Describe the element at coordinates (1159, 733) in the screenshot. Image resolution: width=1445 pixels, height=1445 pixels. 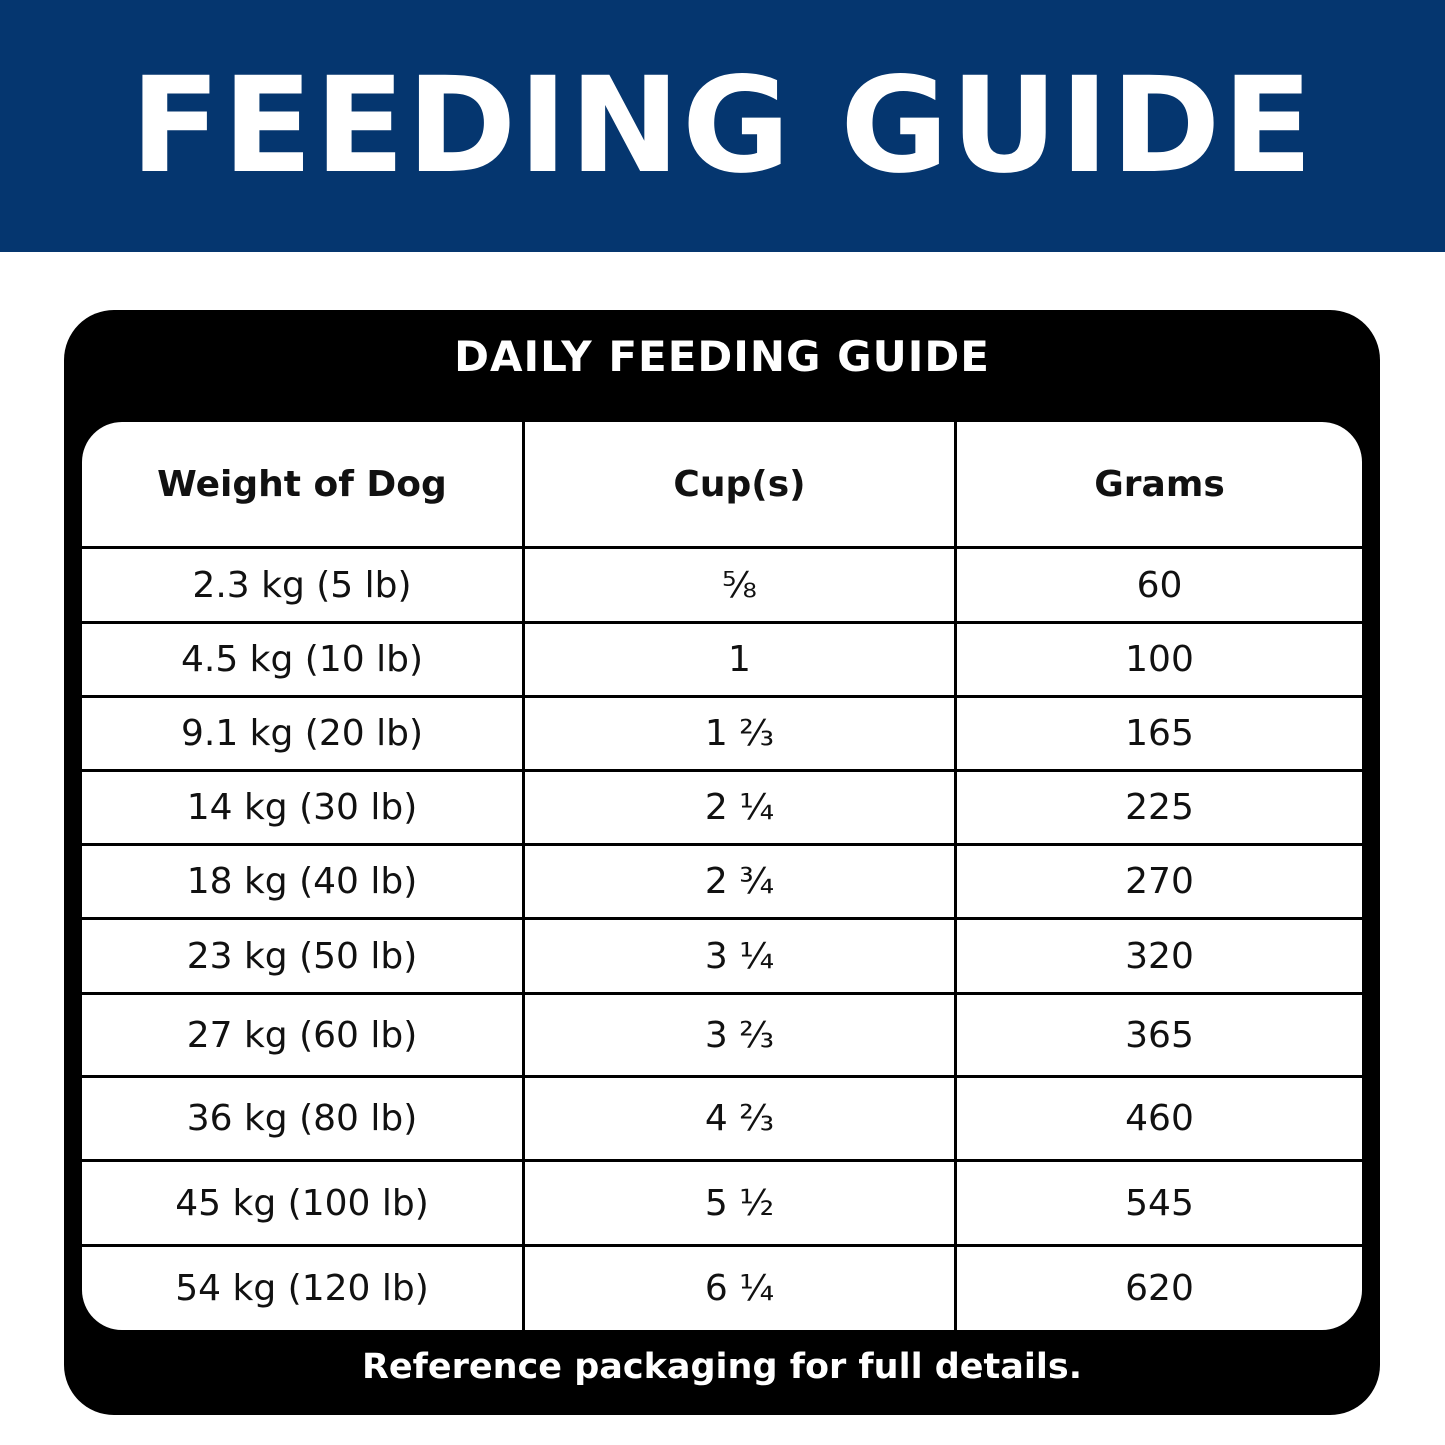
I see `table-cell: 165` at that location.